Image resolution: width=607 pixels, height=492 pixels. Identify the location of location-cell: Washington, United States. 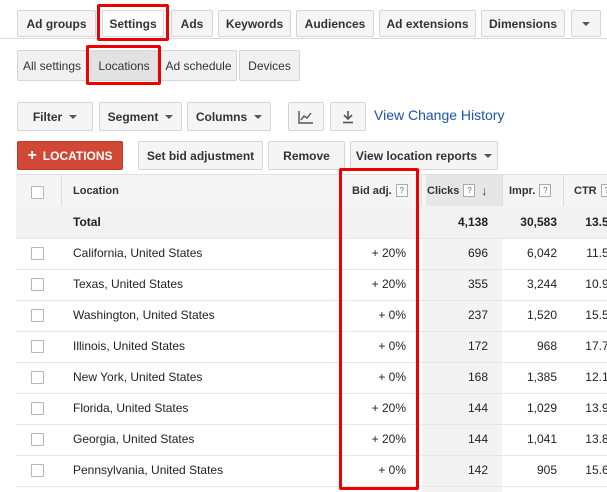
(144, 315).